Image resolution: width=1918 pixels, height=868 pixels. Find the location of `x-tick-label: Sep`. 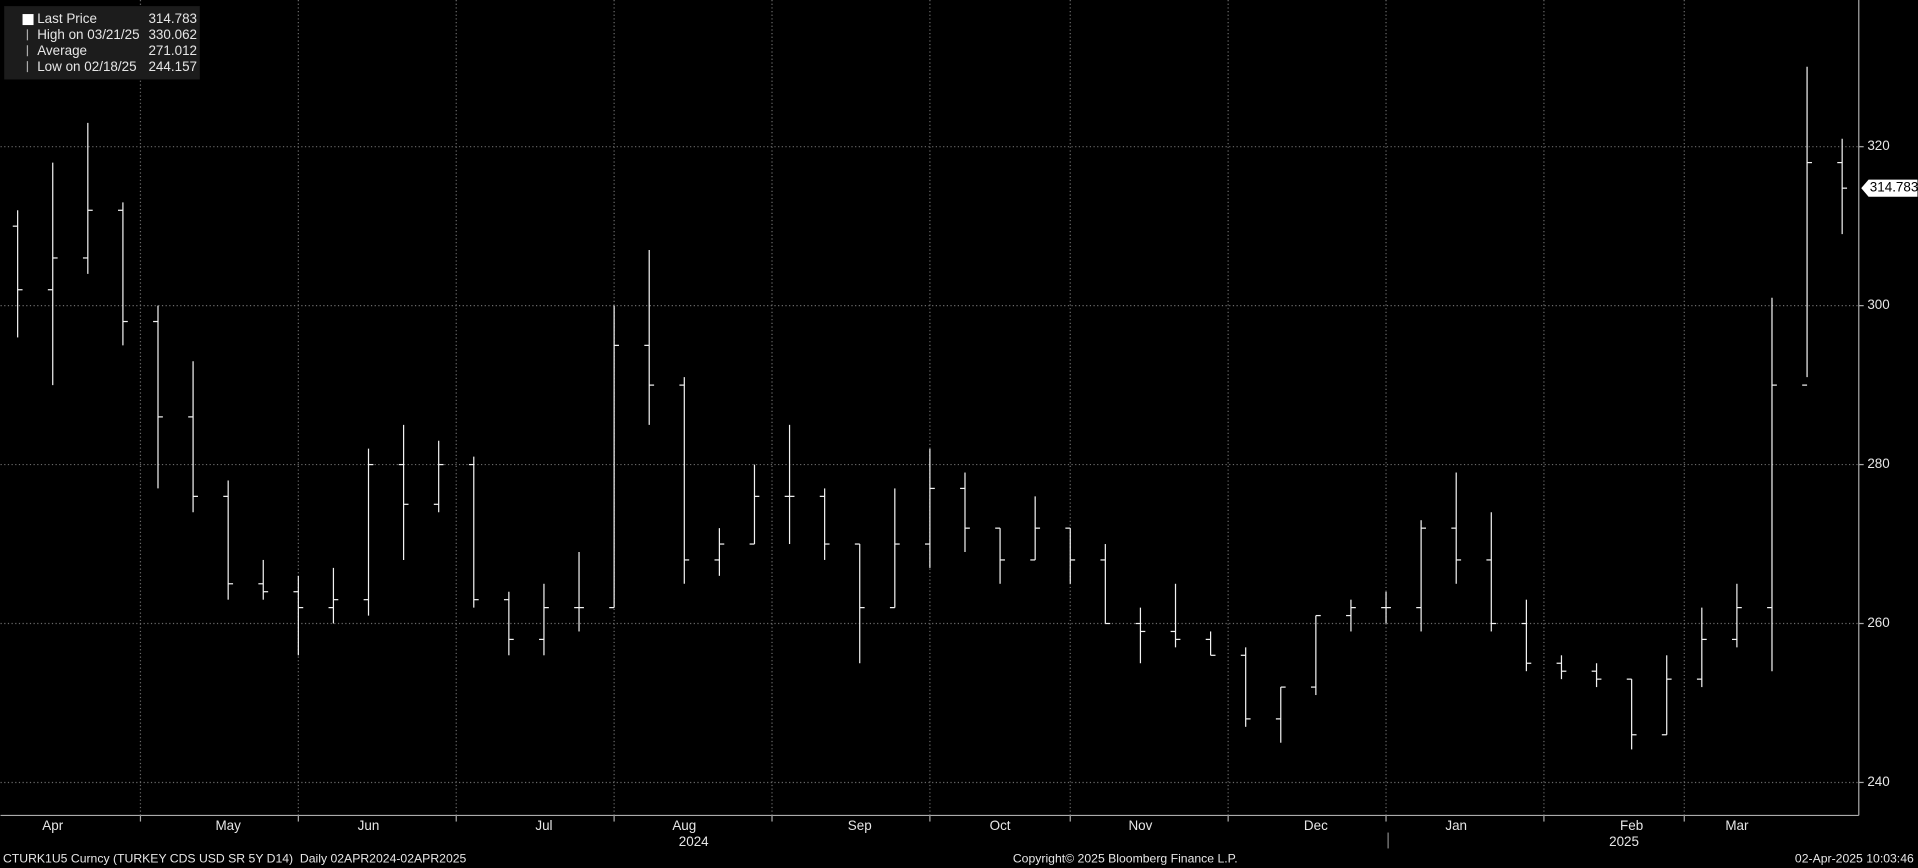

x-tick-label: Sep is located at coordinates (860, 825).